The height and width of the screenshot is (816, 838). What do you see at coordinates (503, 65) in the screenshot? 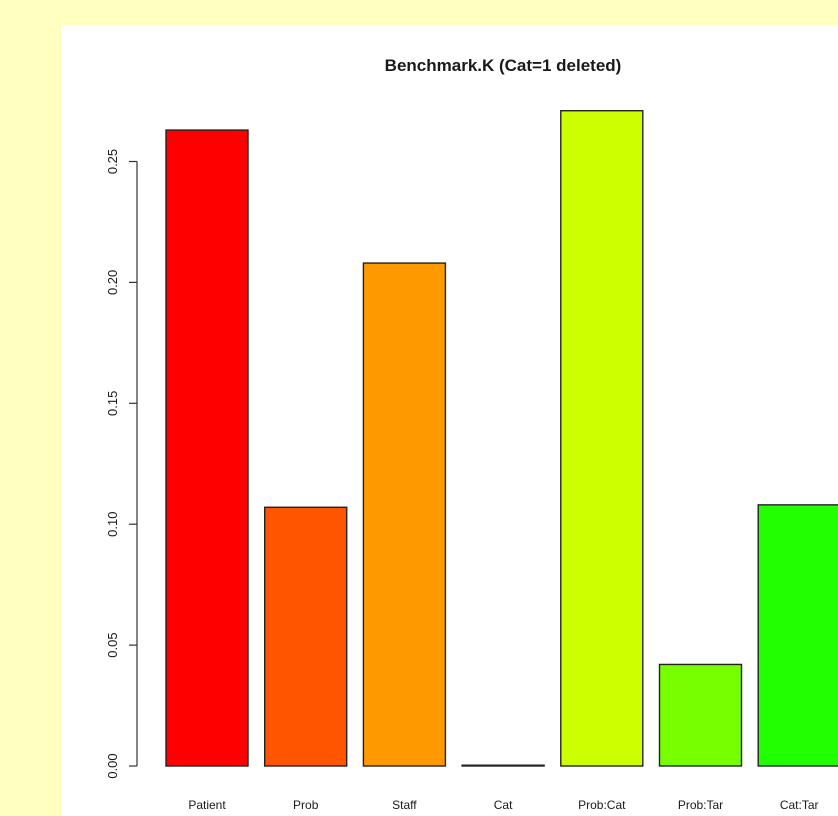
I see `chart-title: Benchmark.K (Cat=1 deleted)` at bounding box center [503, 65].